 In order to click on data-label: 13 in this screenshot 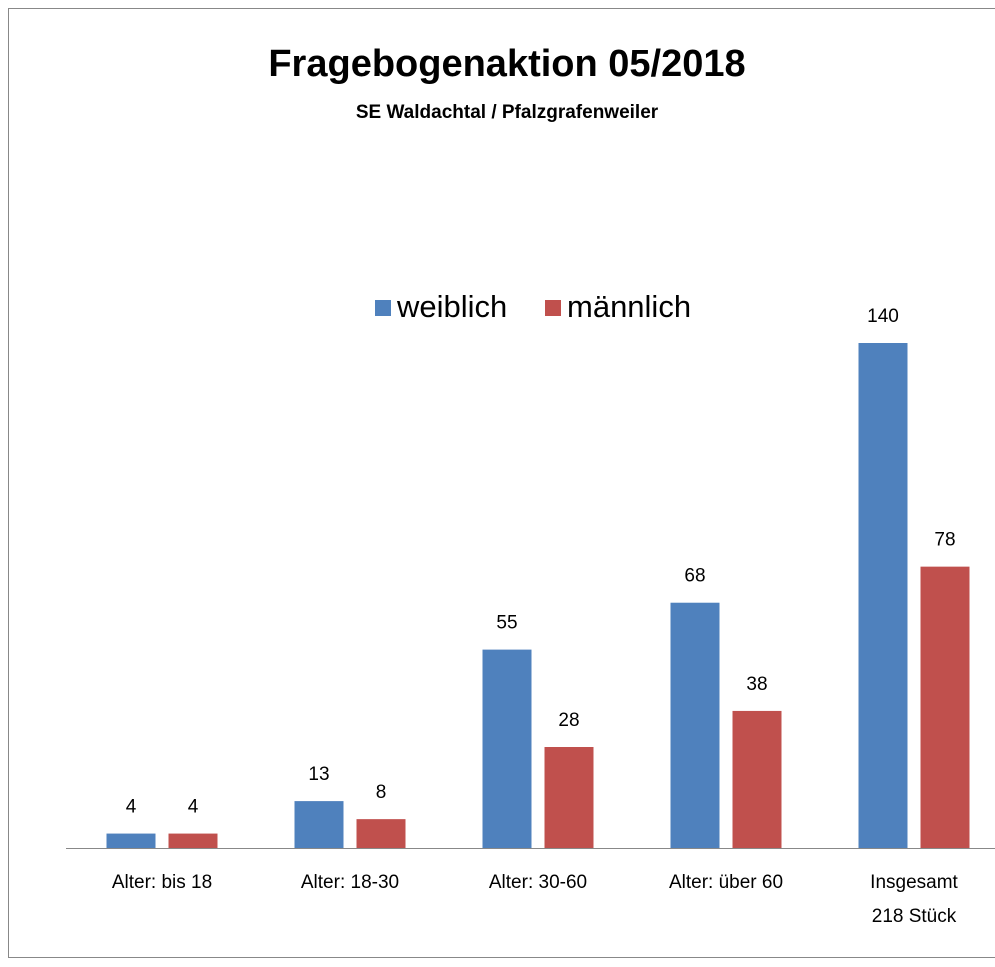, I will do `click(318, 774)`.